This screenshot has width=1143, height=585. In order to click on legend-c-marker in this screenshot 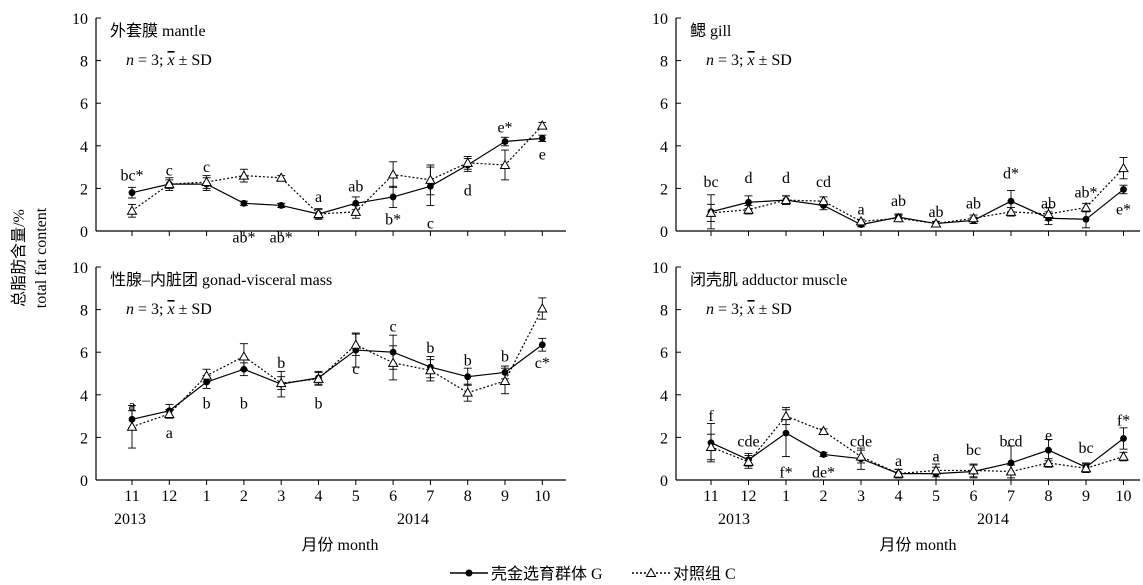, I will do `click(651, 572)`.